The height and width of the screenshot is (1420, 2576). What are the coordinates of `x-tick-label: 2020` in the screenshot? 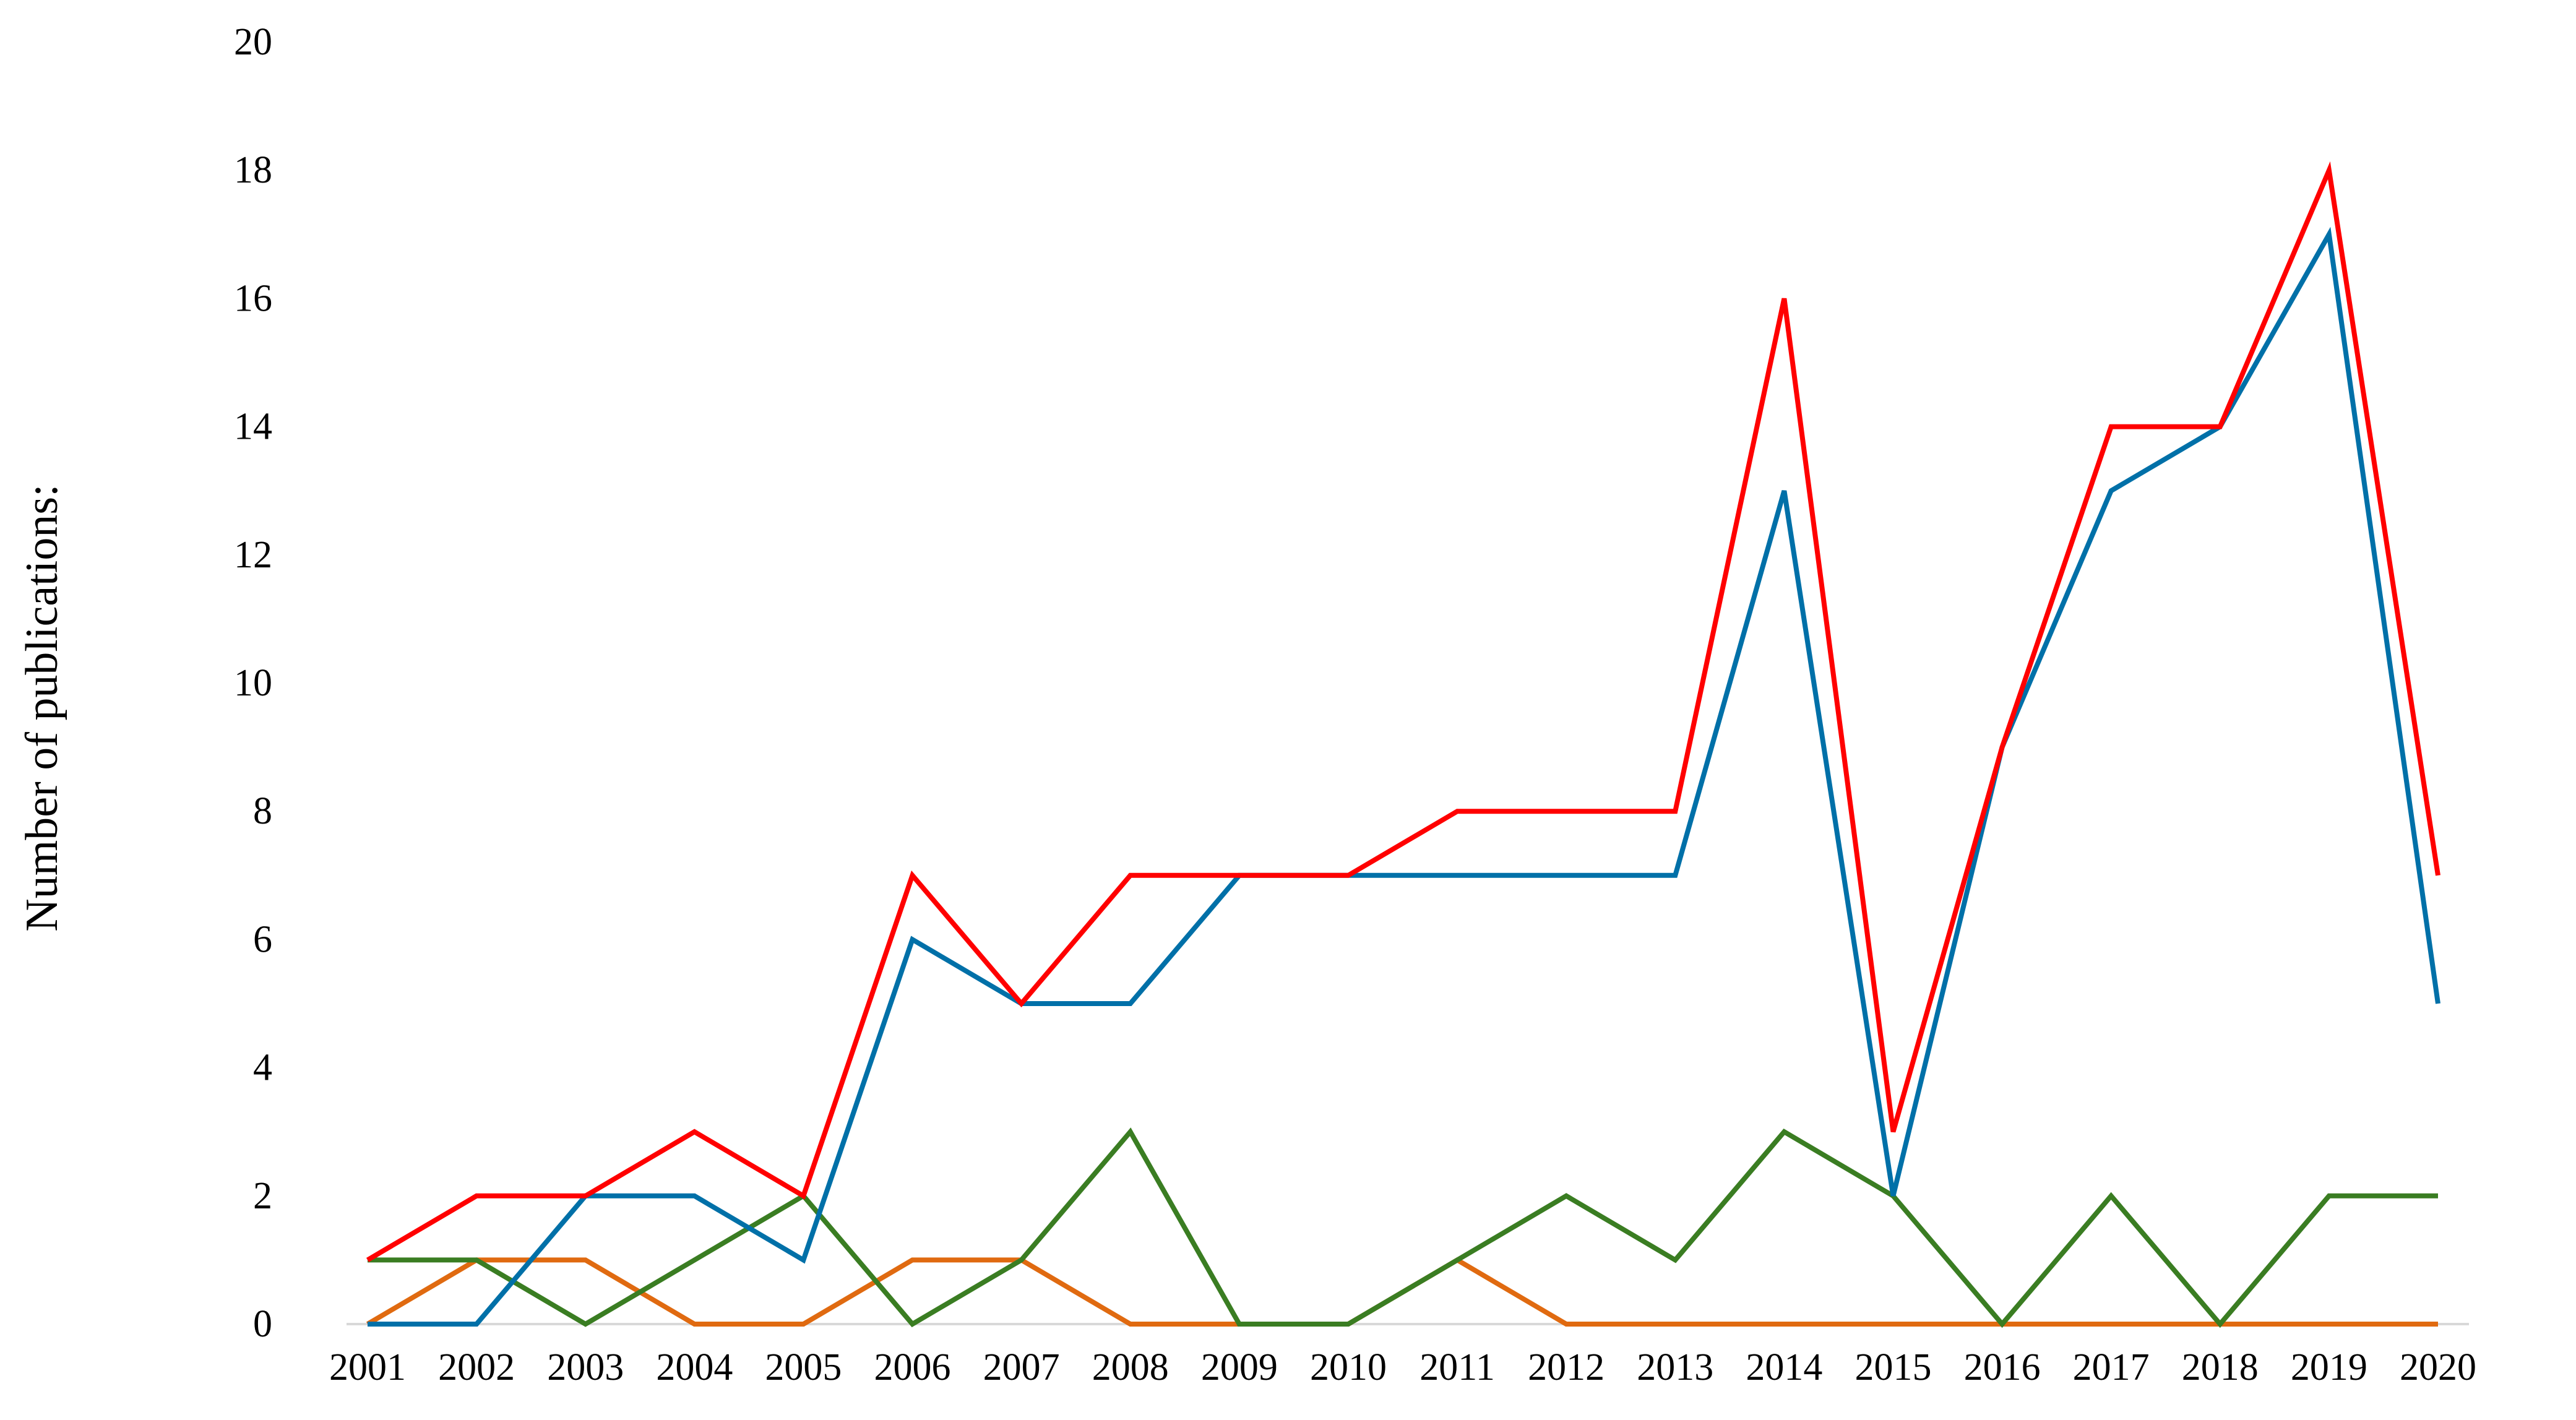 It's located at (2438, 1367).